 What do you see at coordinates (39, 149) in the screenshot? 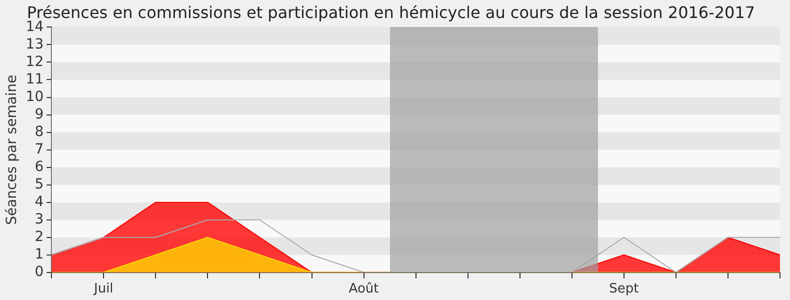
I see `y-tick-label: 7` at bounding box center [39, 149].